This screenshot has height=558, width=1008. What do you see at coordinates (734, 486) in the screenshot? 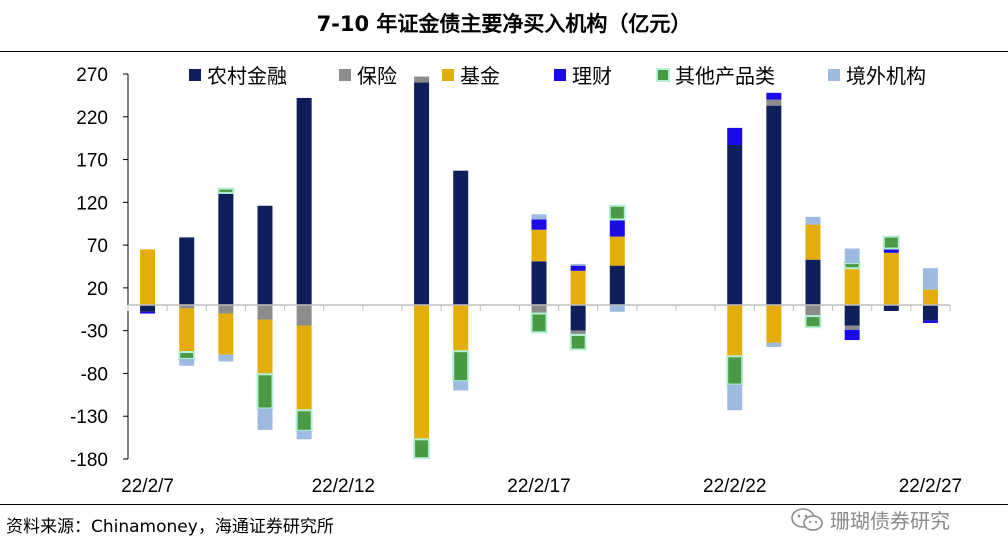
I see `x-tick-label: 22/2/22` at bounding box center [734, 486].